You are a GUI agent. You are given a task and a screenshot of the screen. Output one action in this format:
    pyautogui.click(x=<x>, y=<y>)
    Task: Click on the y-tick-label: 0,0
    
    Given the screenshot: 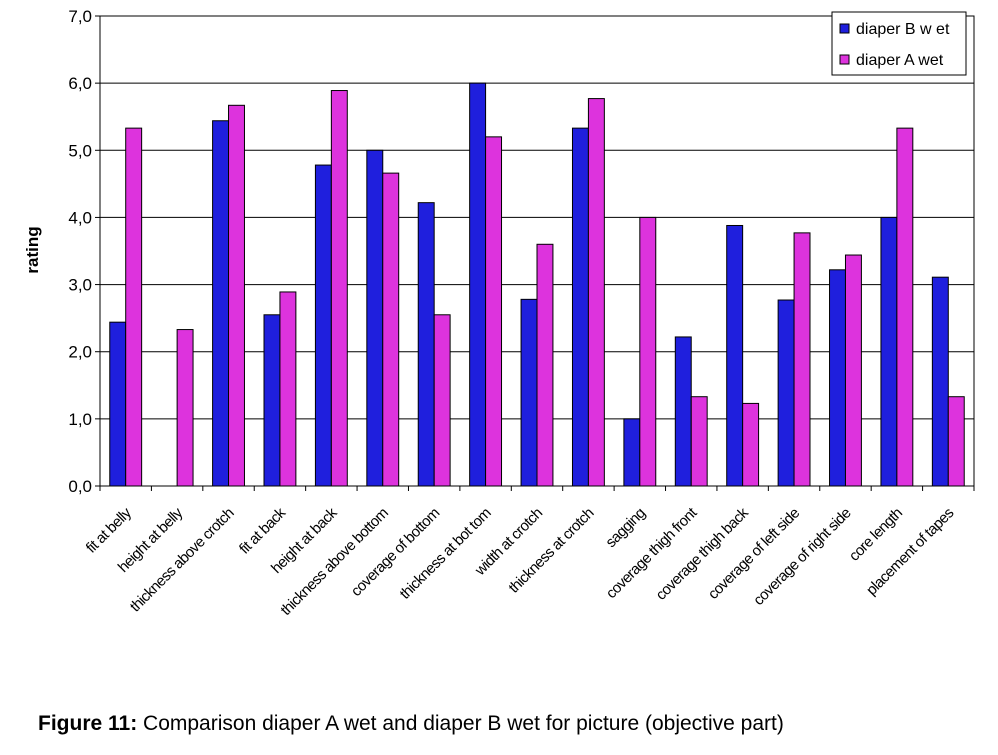 What is the action you would take?
    pyautogui.click(x=80, y=486)
    